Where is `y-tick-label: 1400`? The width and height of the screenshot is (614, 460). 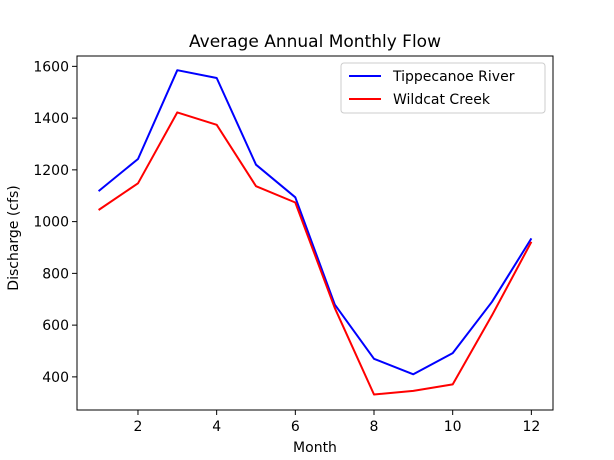
y-tick-label: 1400 is located at coordinates (51, 119).